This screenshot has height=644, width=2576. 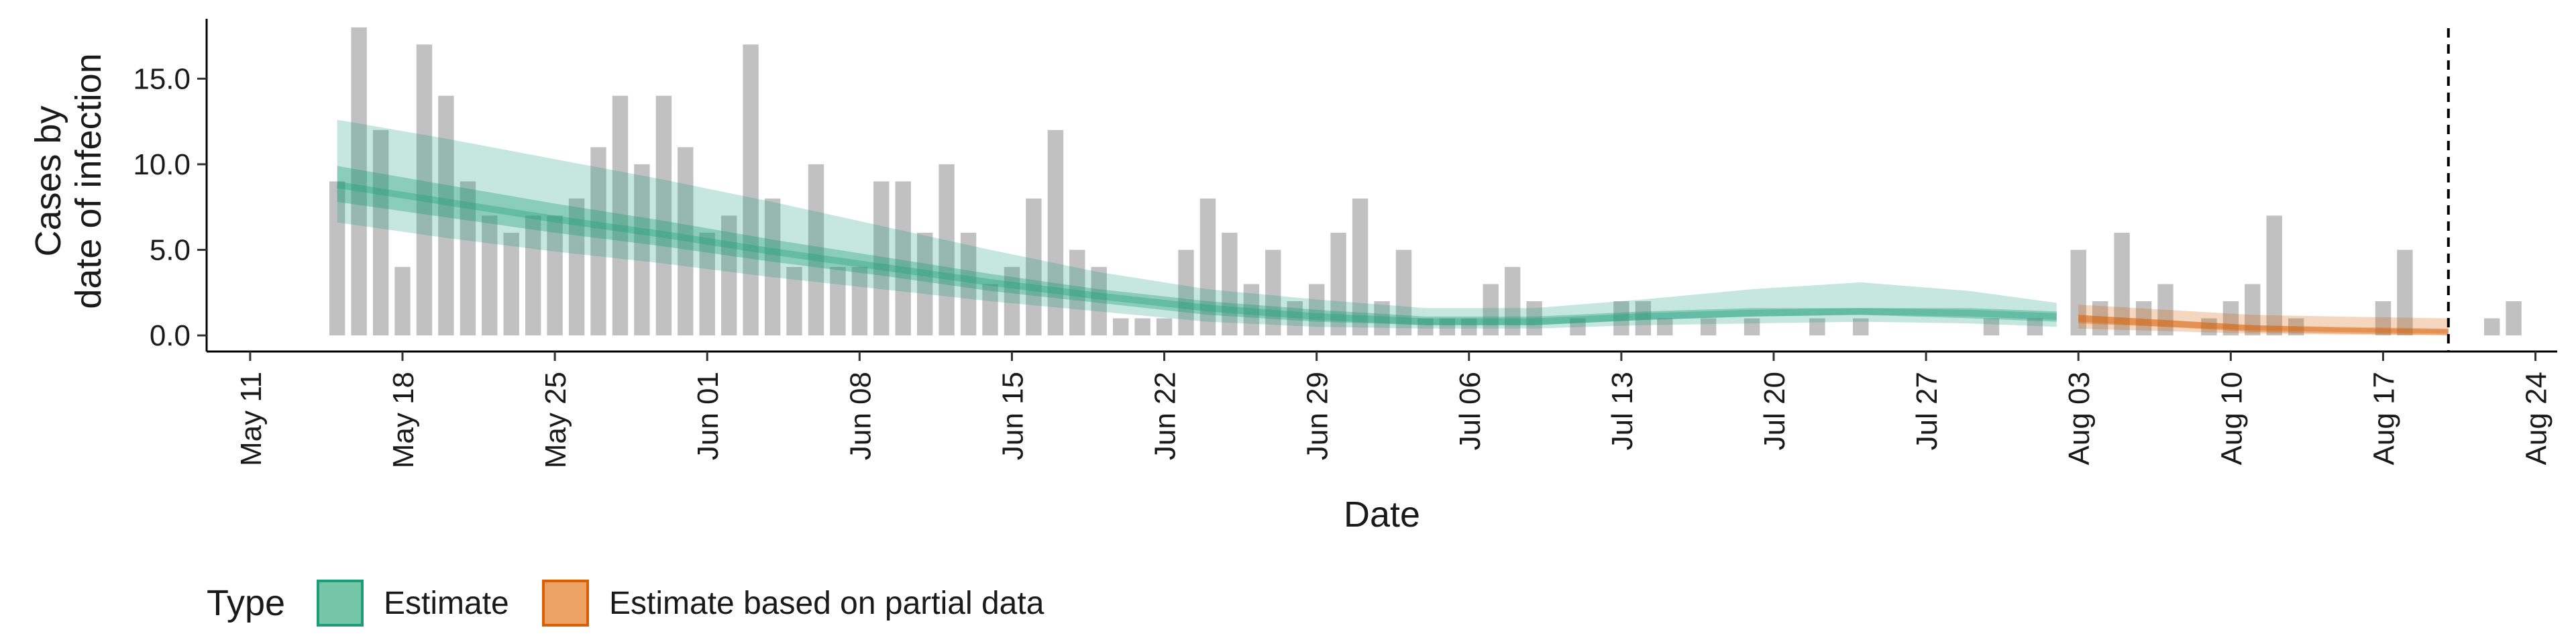 I want to click on x-tick-label: Jul 20, so click(x=1774, y=411).